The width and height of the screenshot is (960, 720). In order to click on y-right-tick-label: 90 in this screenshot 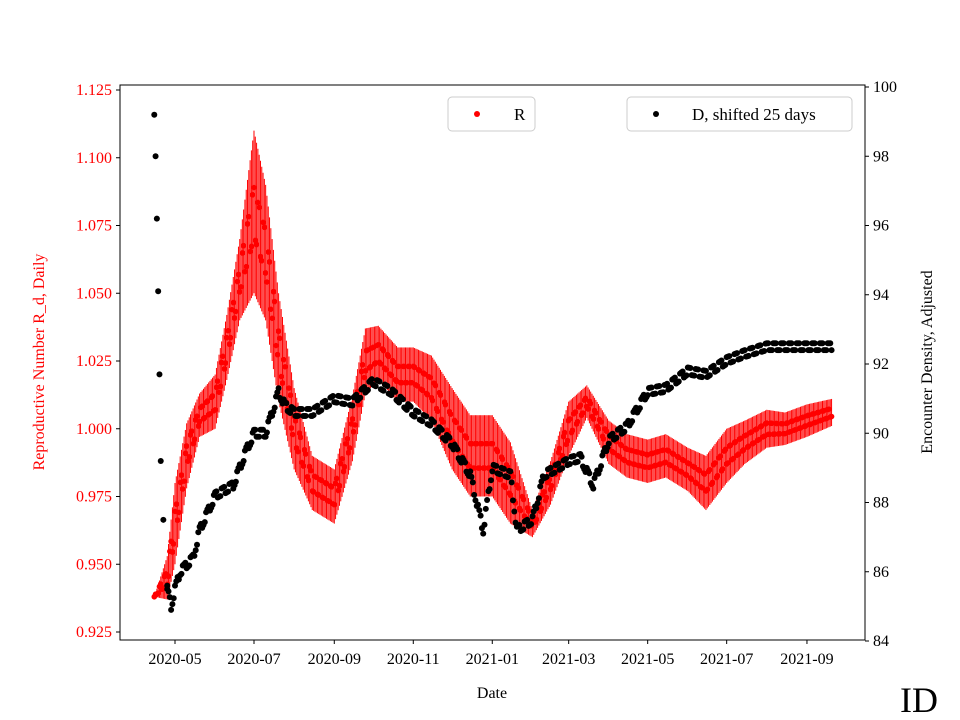, I will do `click(881, 433)`.